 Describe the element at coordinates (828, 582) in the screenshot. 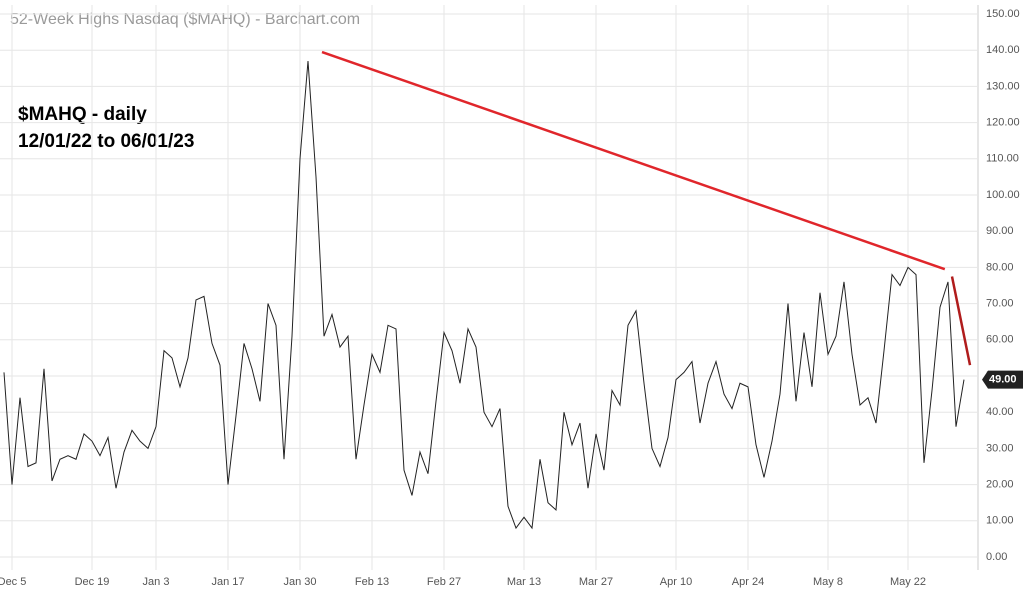

I see `x-tick-label: May 8` at that location.